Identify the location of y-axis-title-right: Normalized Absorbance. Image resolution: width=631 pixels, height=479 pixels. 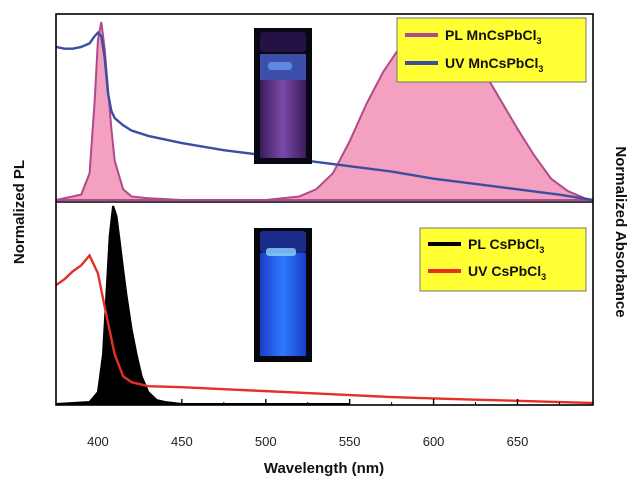
(620, 231).